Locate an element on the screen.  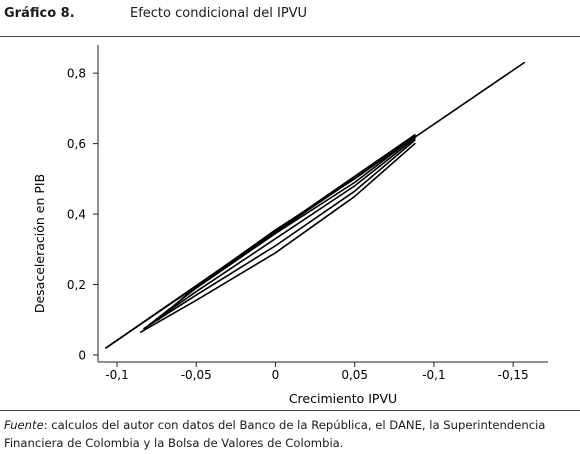
y-axis: 0 0,2 0,4 0,6 0,8 is located at coordinates (83, 203).